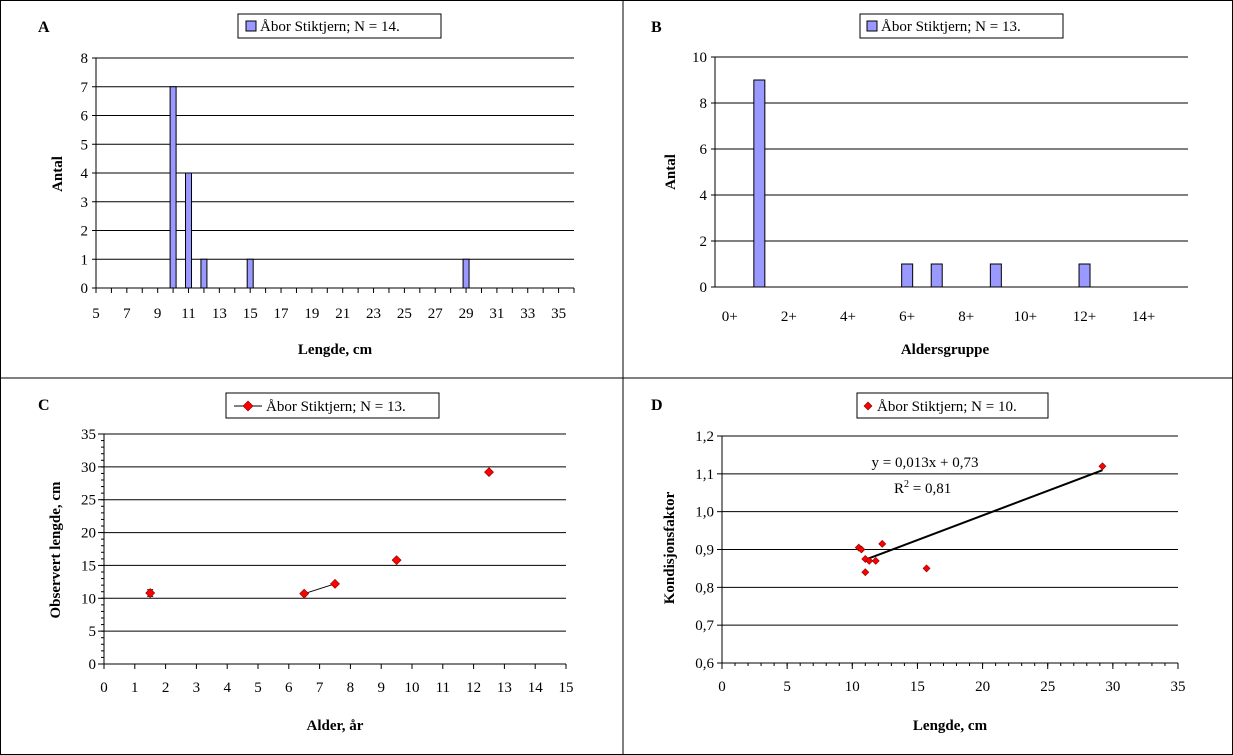 This screenshot has width=1233, height=755. I want to click on x-tick-label: 23, so click(373, 314).